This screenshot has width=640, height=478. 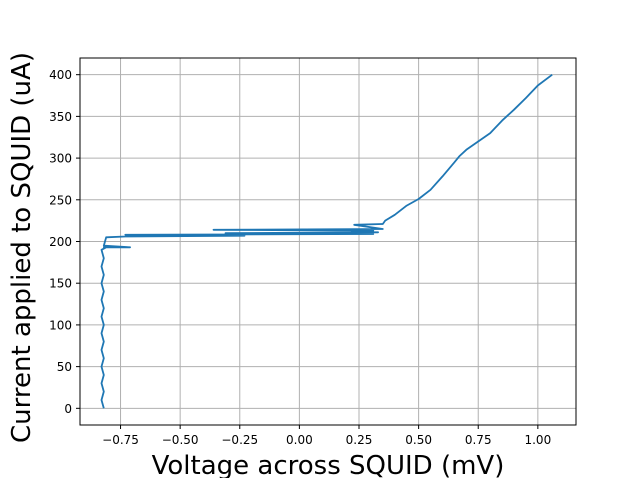 What do you see at coordinates (478, 440) in the screenshot?
I see `x-tick-label: 0.75` at bounding box center [478, 440].